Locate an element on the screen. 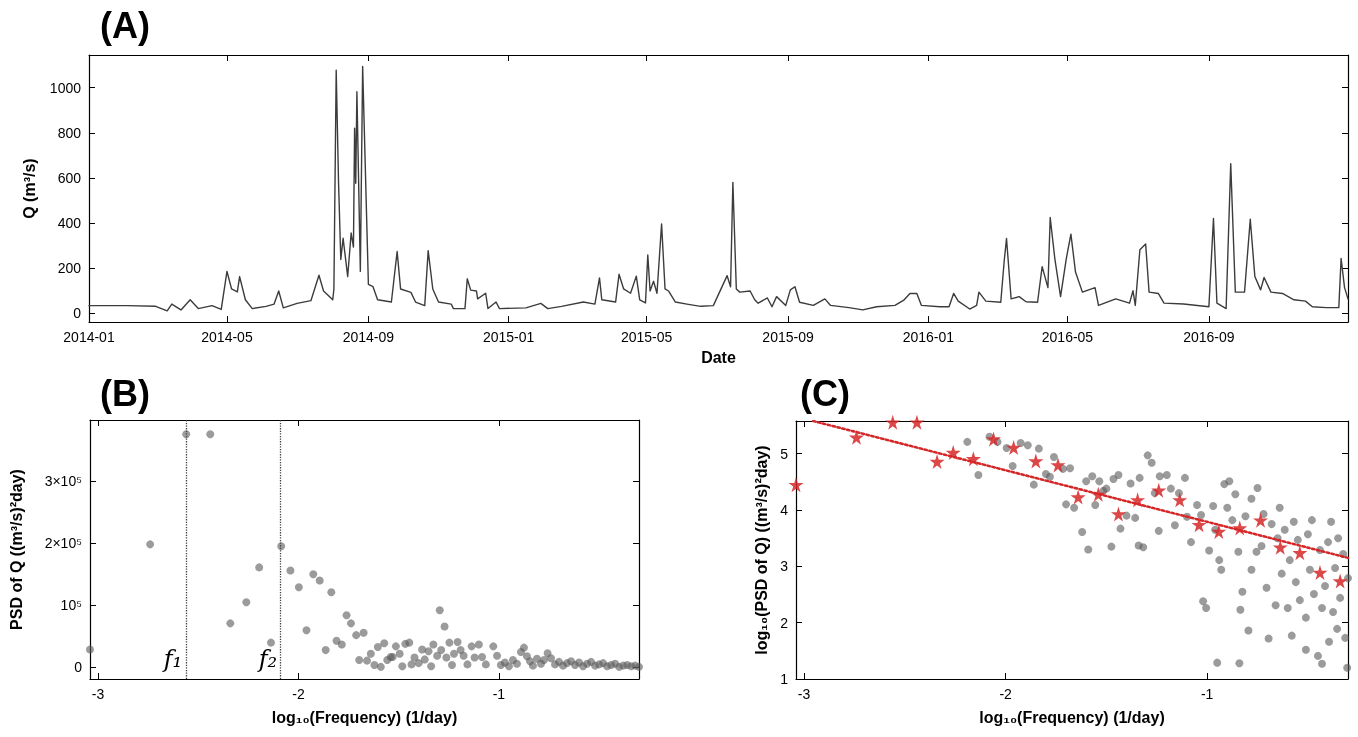 The height and width of the screenshot is (737, 1358). x-axis-title: Date is located at coordinates (718, 357).